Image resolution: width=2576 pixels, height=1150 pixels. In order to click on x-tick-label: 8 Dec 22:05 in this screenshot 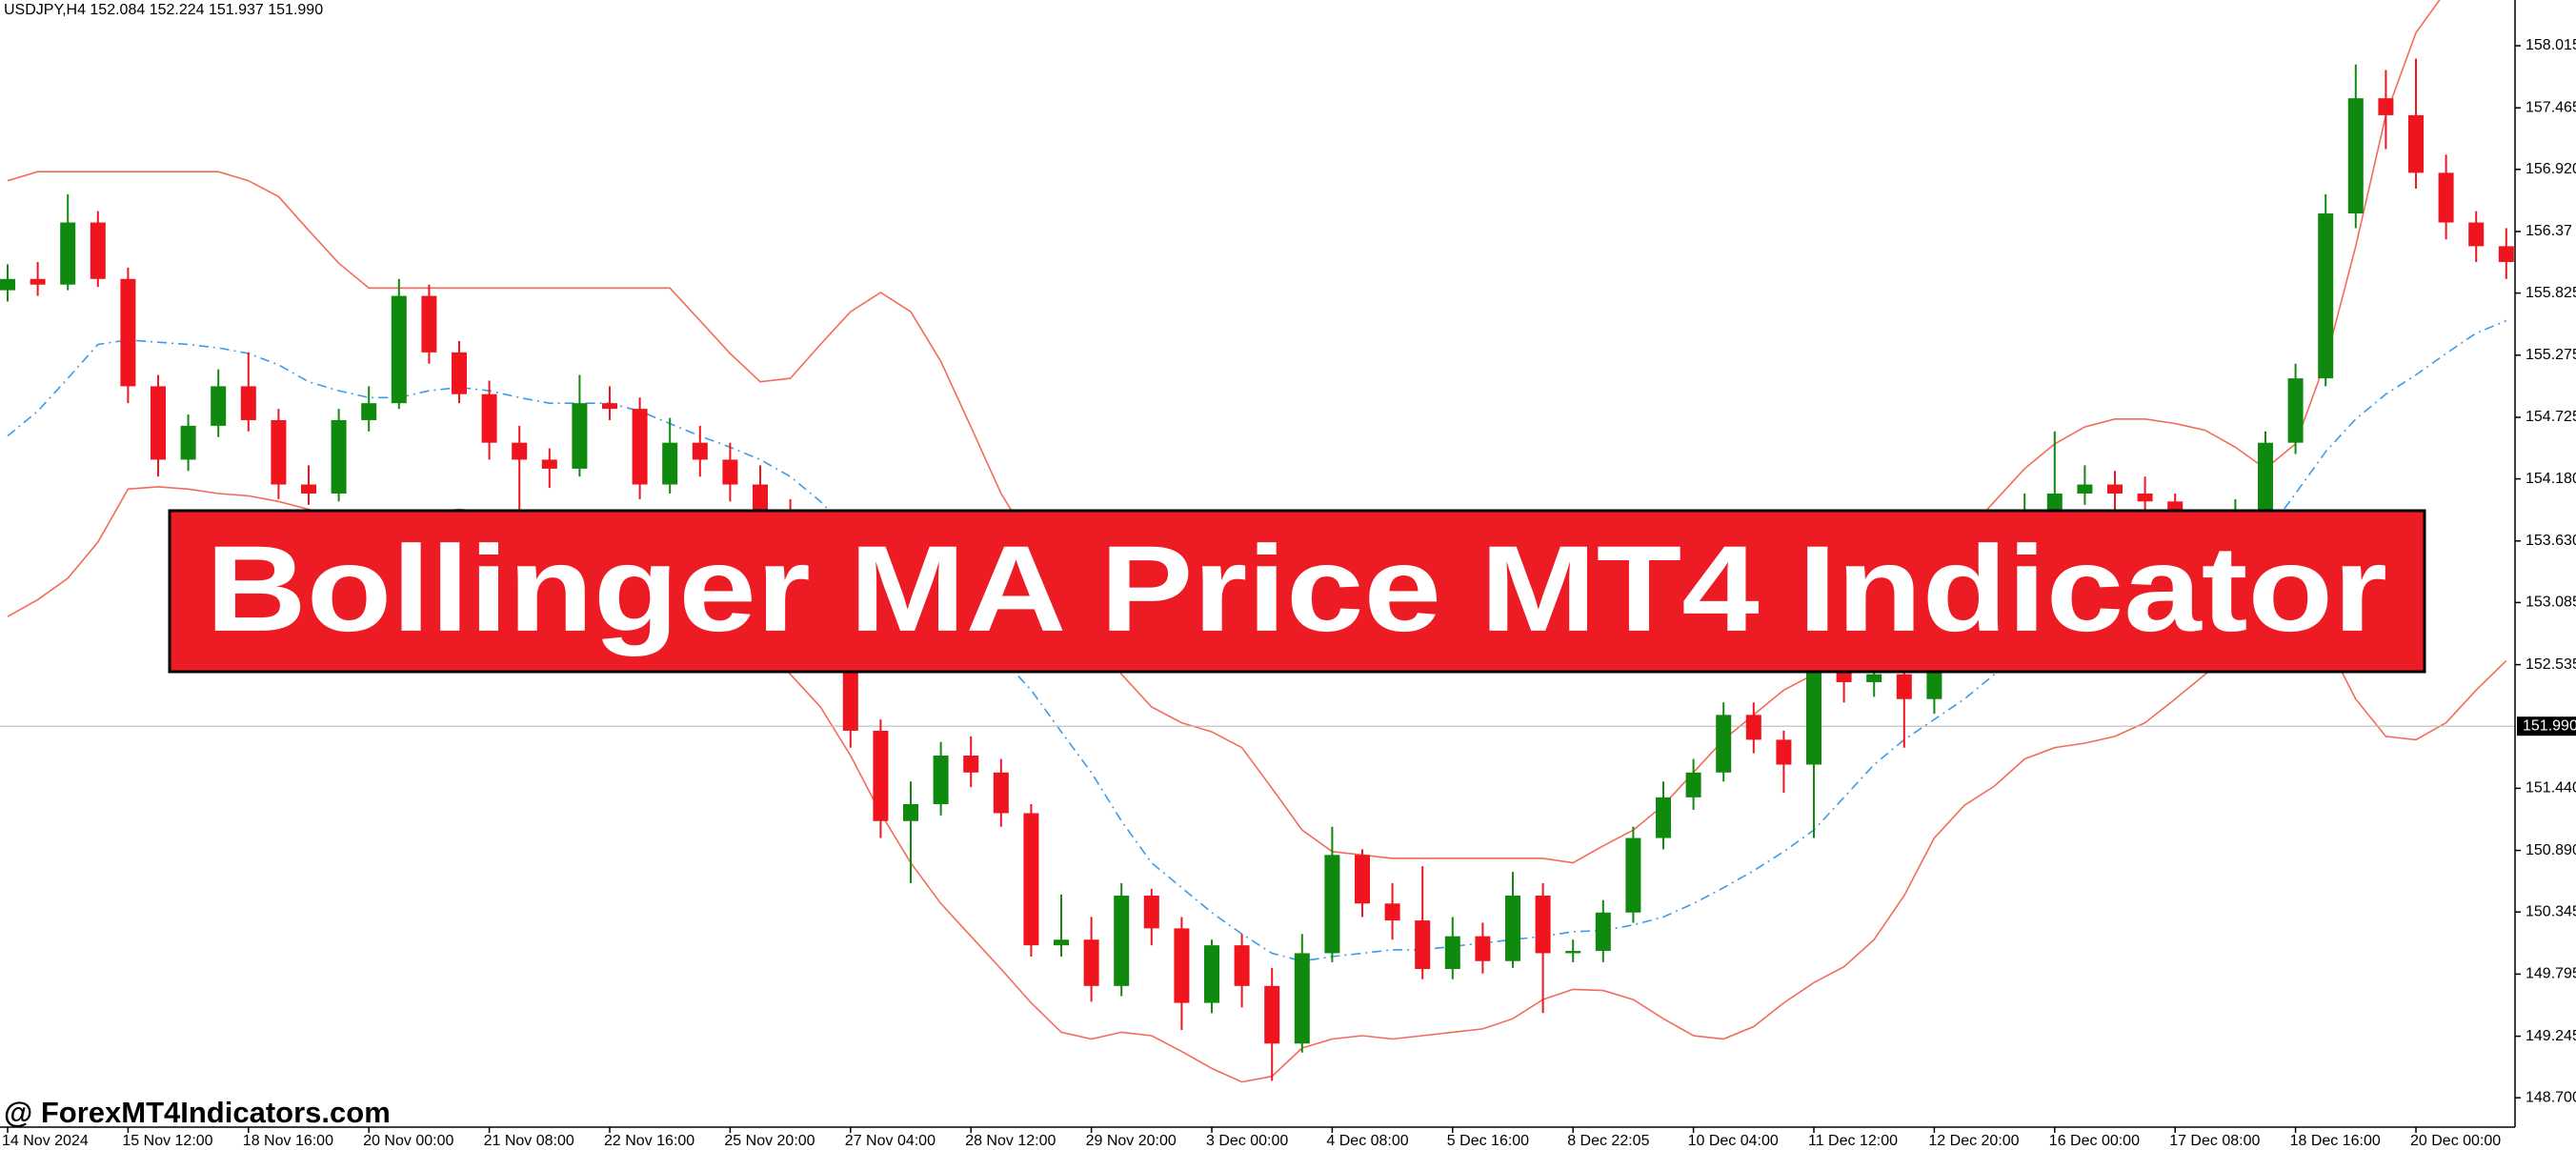, I will do `click(1608, 1141)`.